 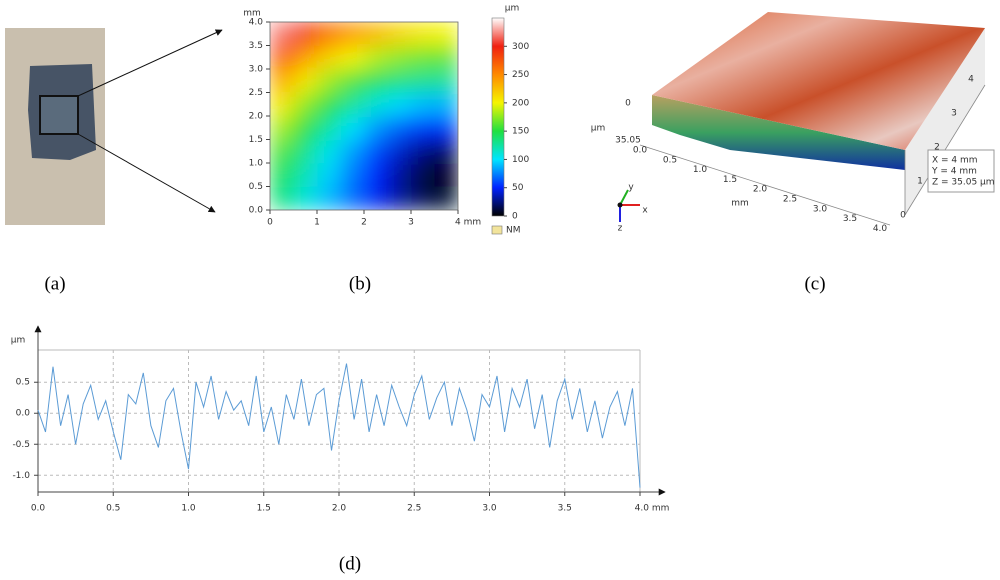 I want to click on x-tick-label: 3.0, so click(x=820, y=209).